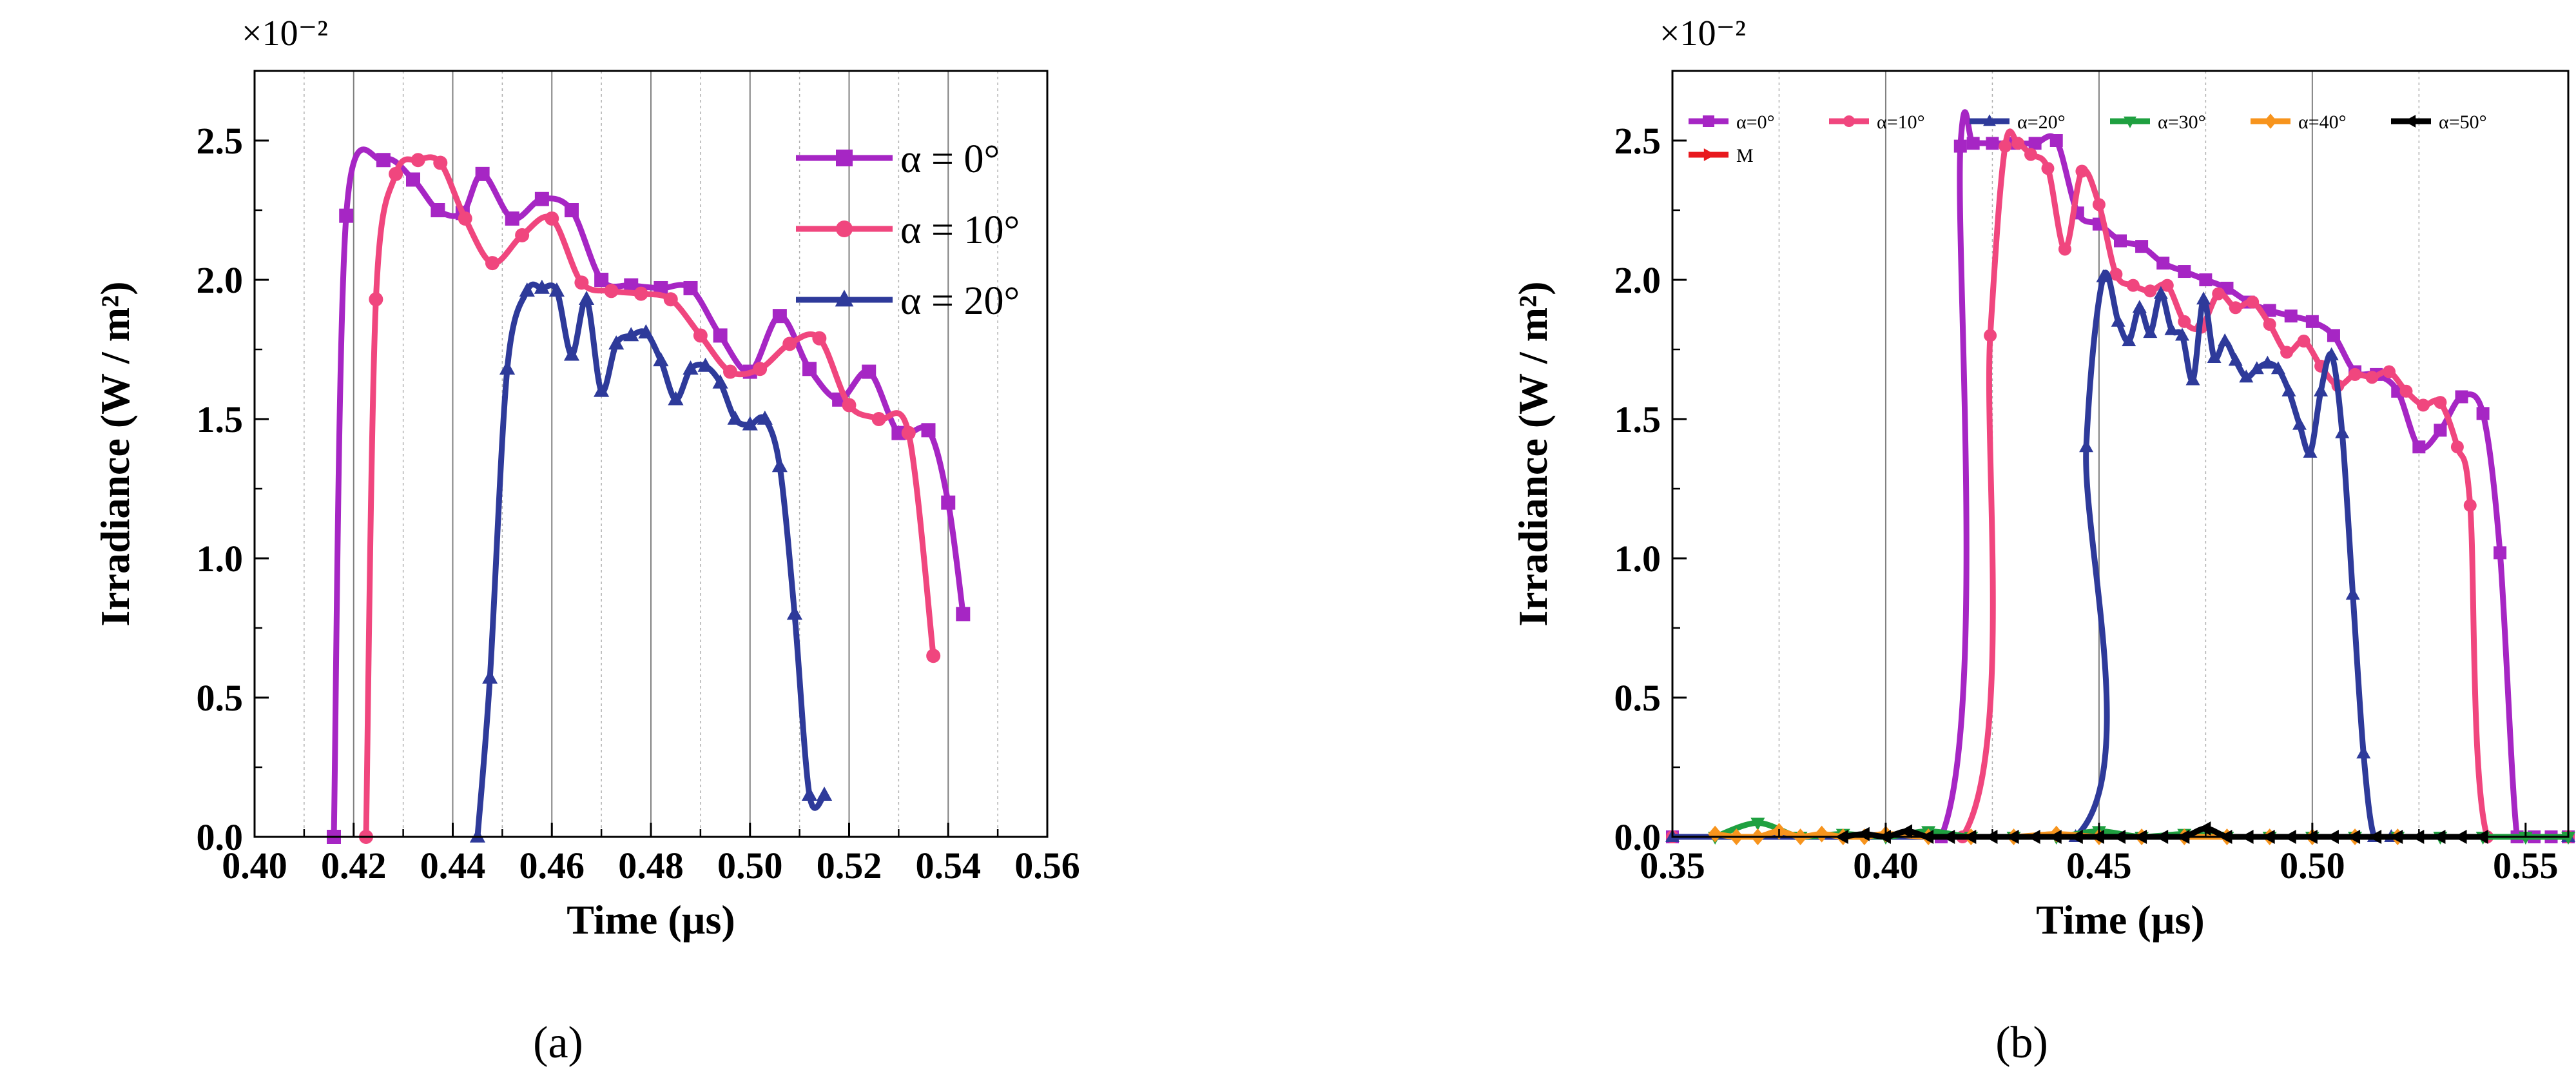 This screenshot has height=1078, width=2576. Describe the element at coordinates (2120, 920) in the screenshot. I see `chart-b-x-axis-title: Time (µs)` at that location.